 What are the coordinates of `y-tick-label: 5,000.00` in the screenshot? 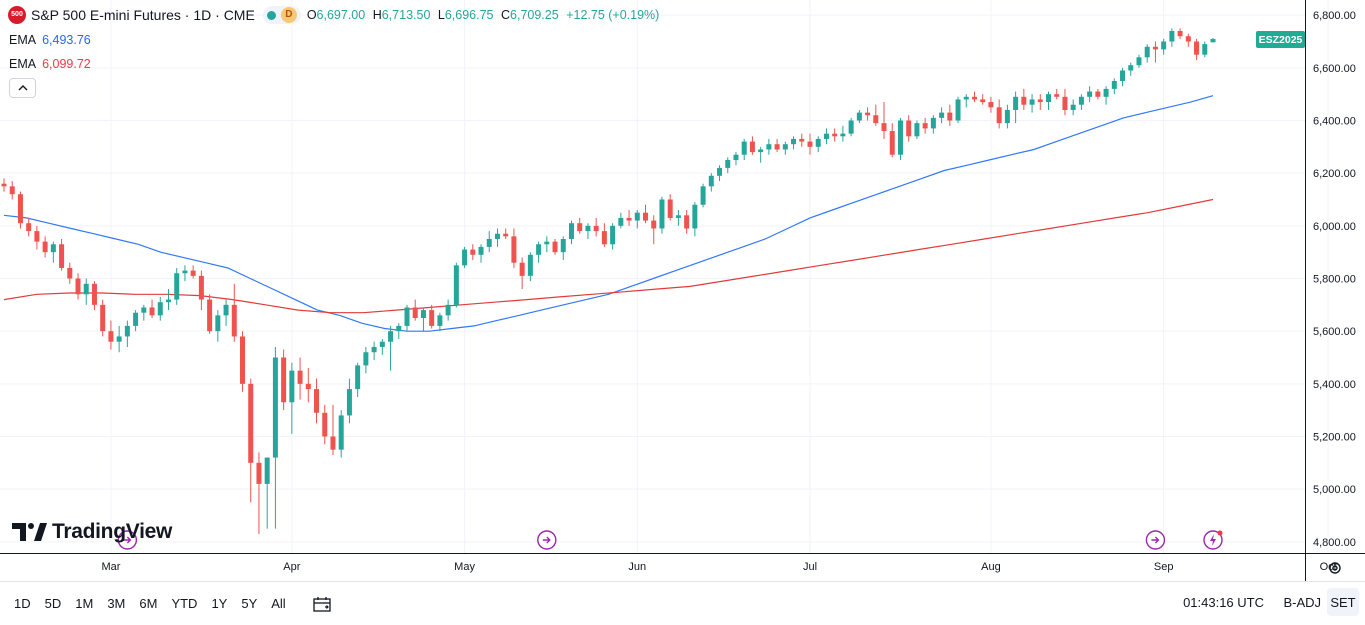 It's located at (1334, 490).